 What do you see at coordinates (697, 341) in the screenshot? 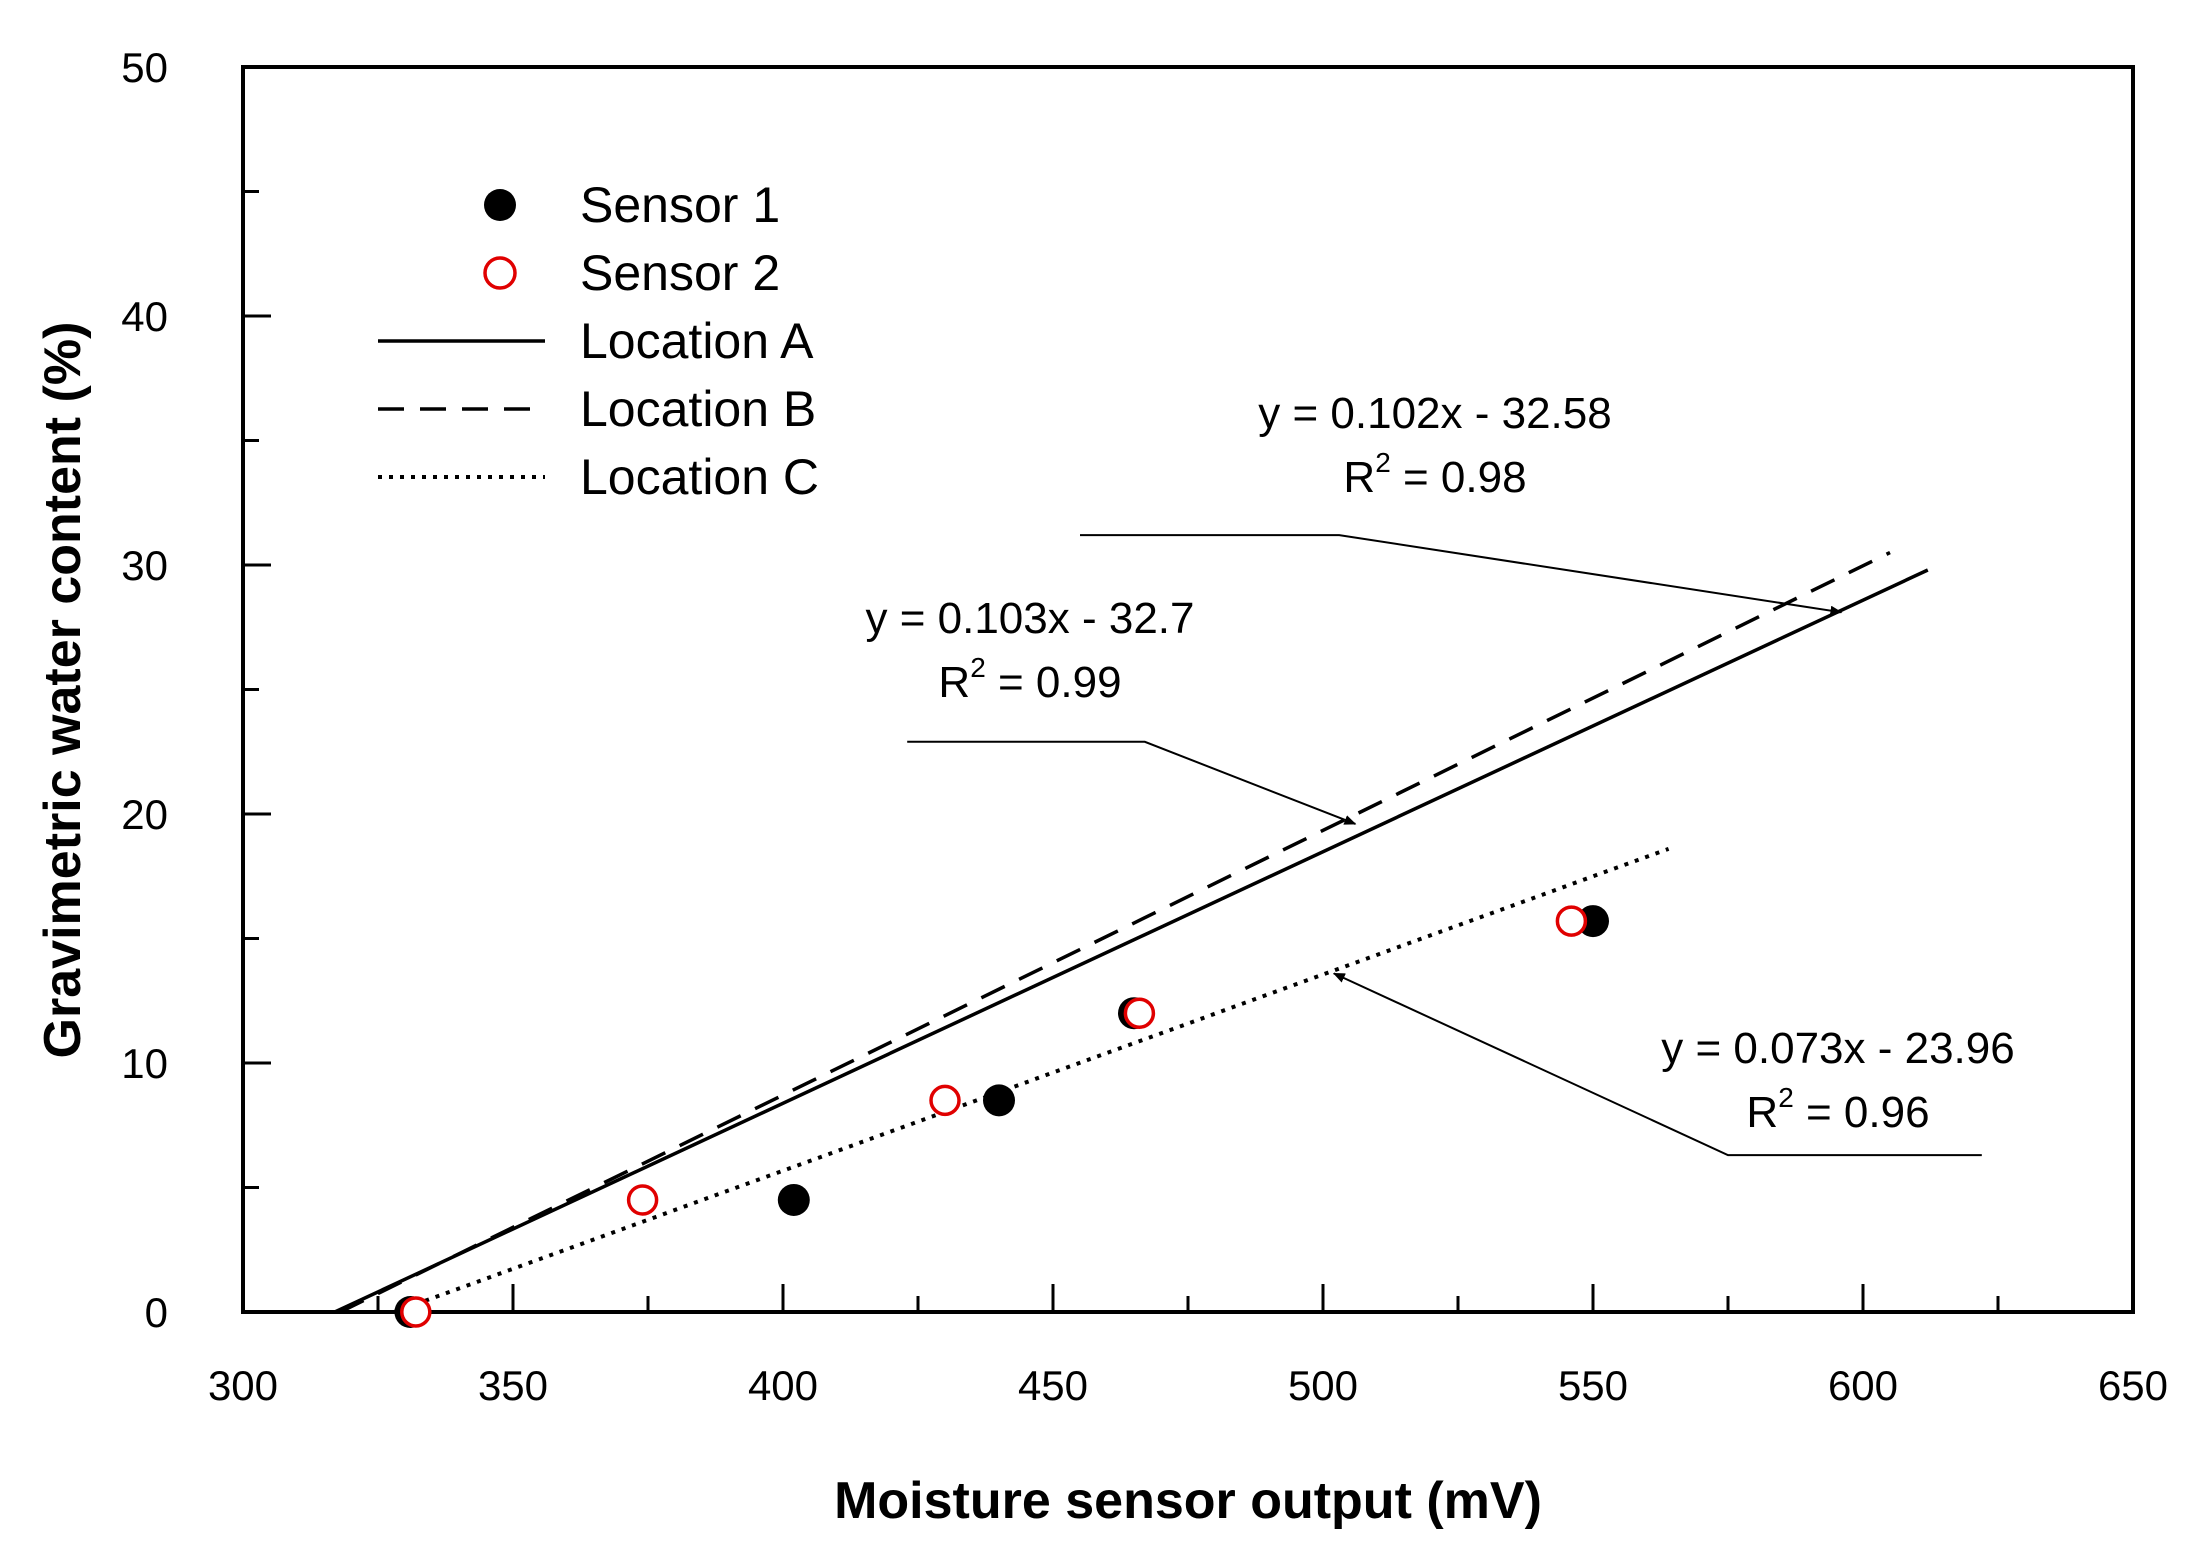
I see `legend-label-location-a: Location A` at bounding box center [697, 341].